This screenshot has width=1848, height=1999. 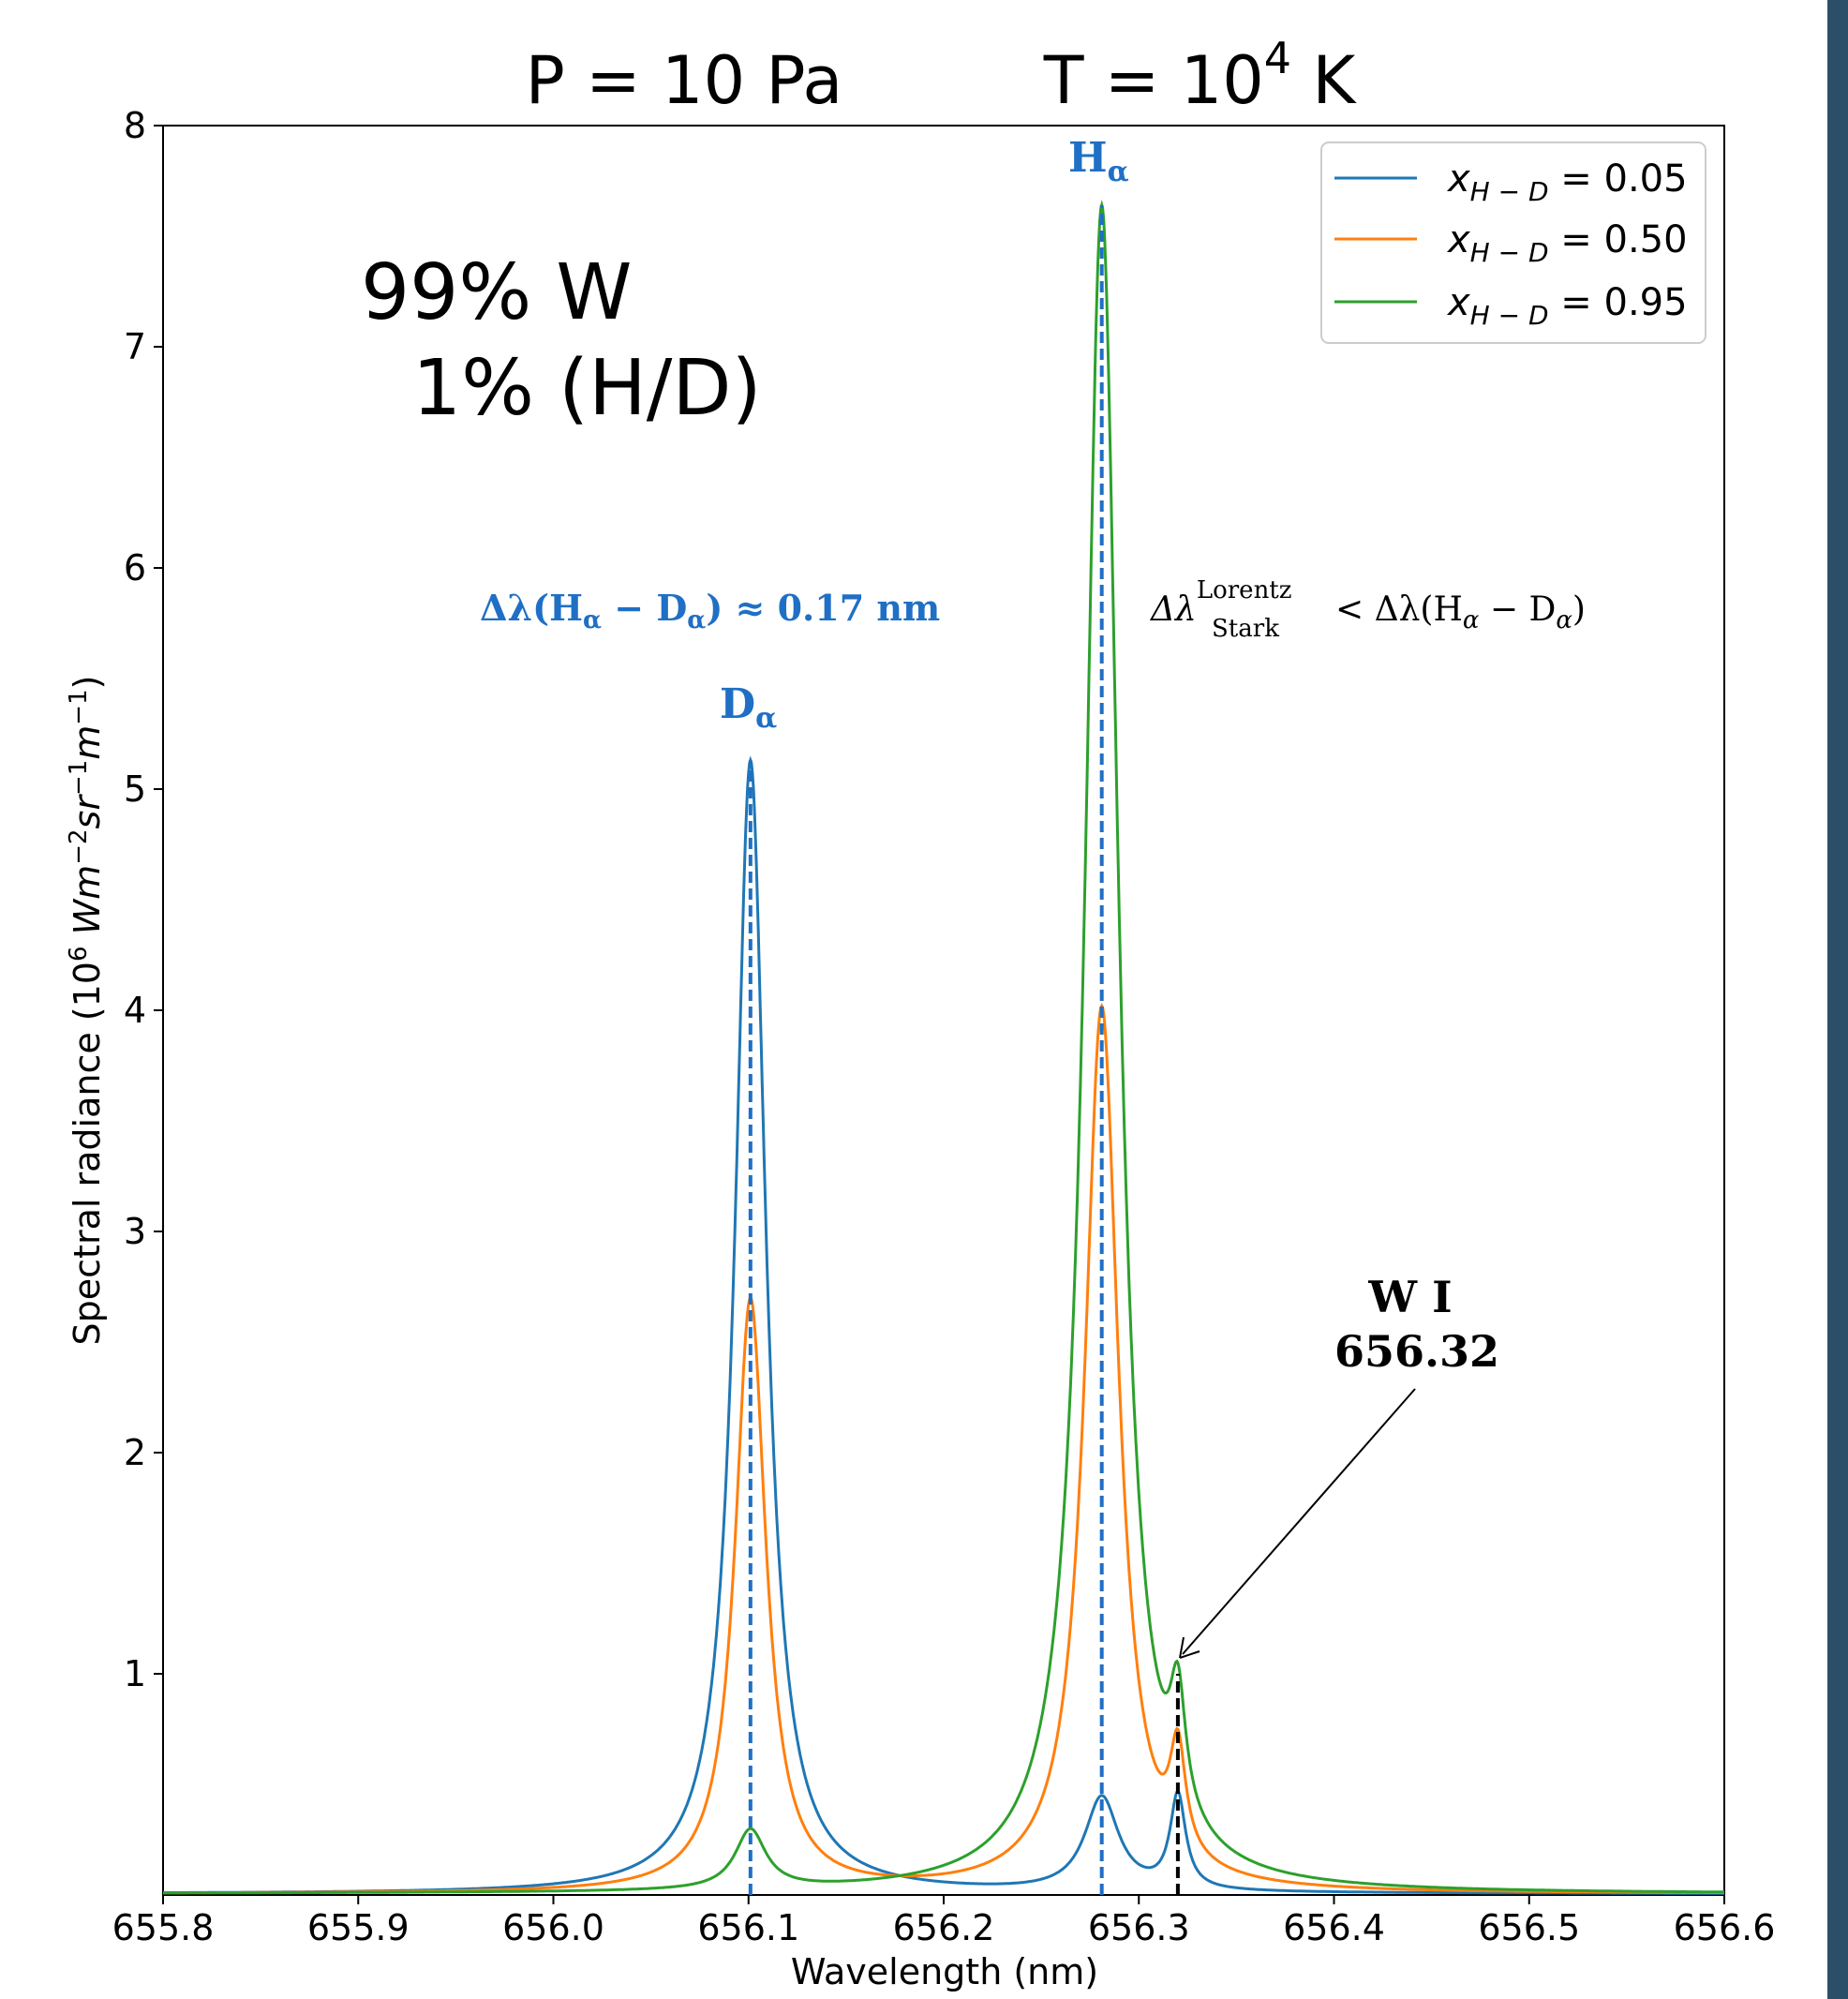 What do you see at coordinates (944, 1927) in the screenshot?
I see `x-tick-label: 656.2` at bounding box center [944, 1927].